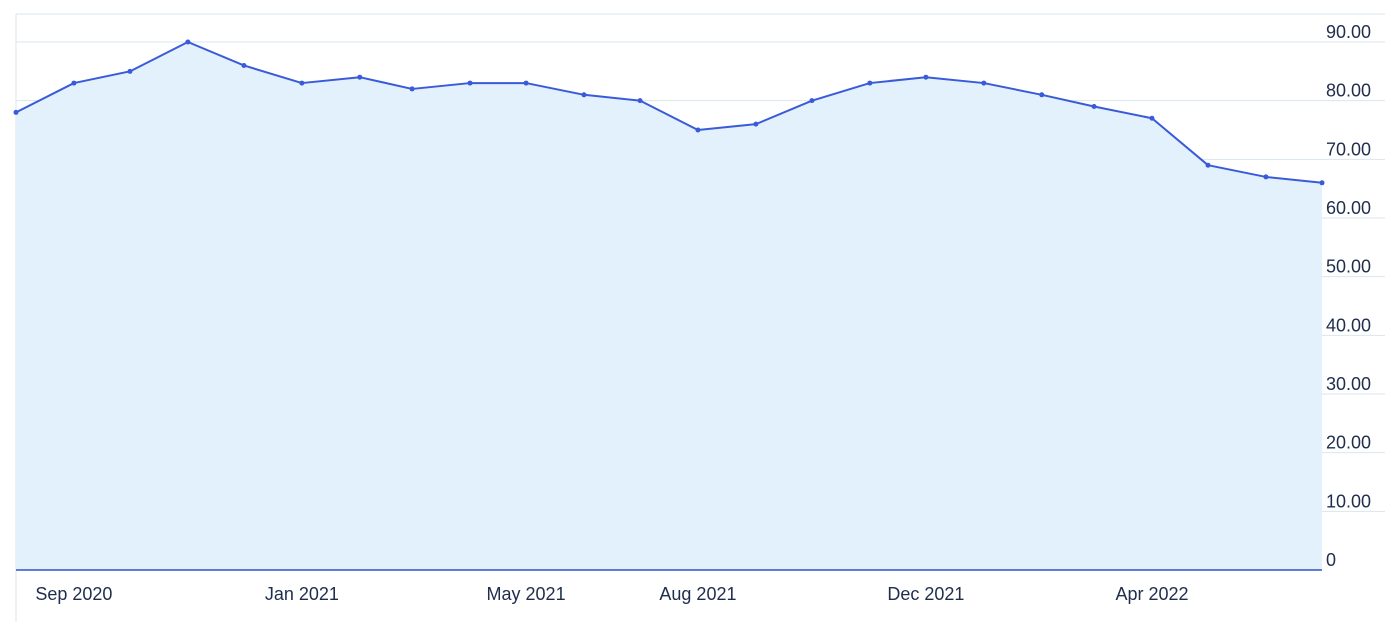 The width and height of the screenshot is (1400, 627). What do you see at coordinates (1348, 32) in the screenshot?
I see `y-tick-label: 90.00` at bounding box center [1348, 32].